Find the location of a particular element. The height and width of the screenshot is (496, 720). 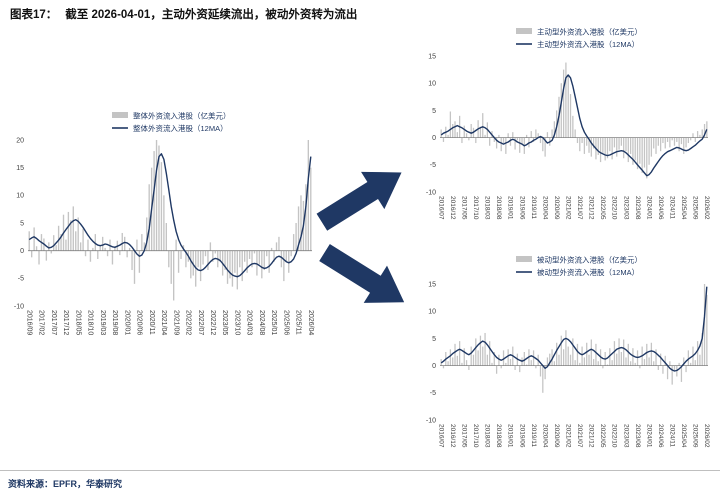

svg-text: 2025/11 is located at coordinates (298, 322).